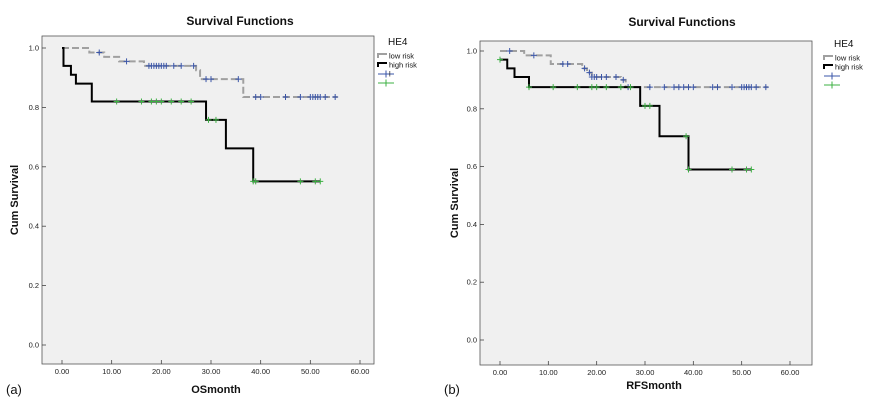  What do you see at coordinates (390, 74) in the screenshot?
I see `legend-label: l` at bounding box center [390, 74].